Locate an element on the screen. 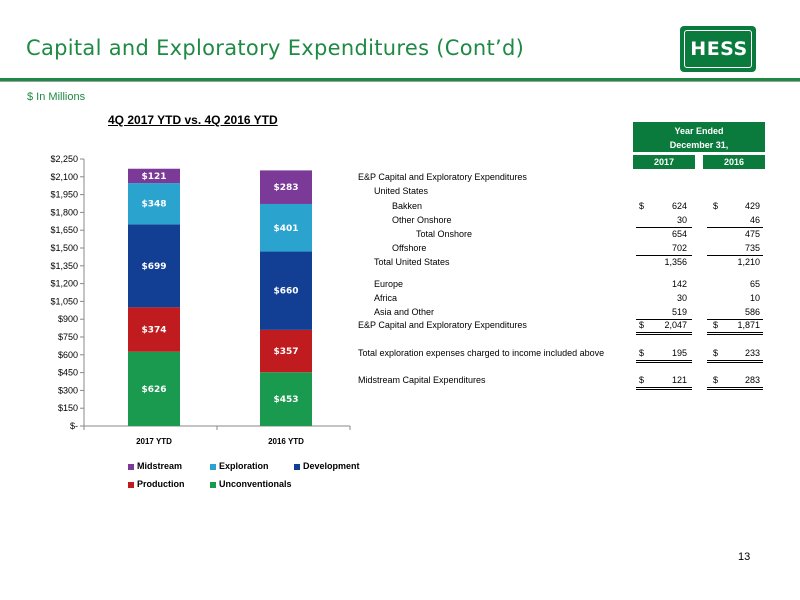  table-cell-2016: 735 is located at coordinates (752, 248).